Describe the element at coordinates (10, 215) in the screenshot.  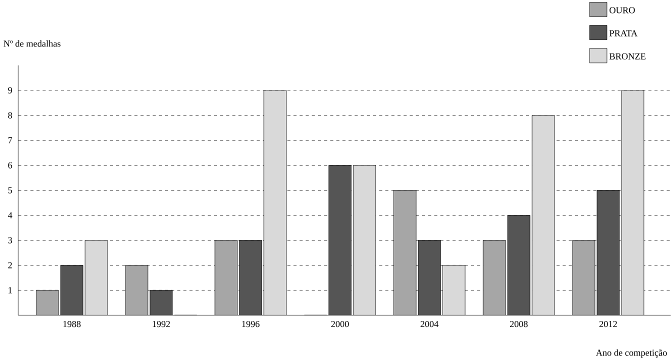
I see `y-tick-label: 4` at that location.